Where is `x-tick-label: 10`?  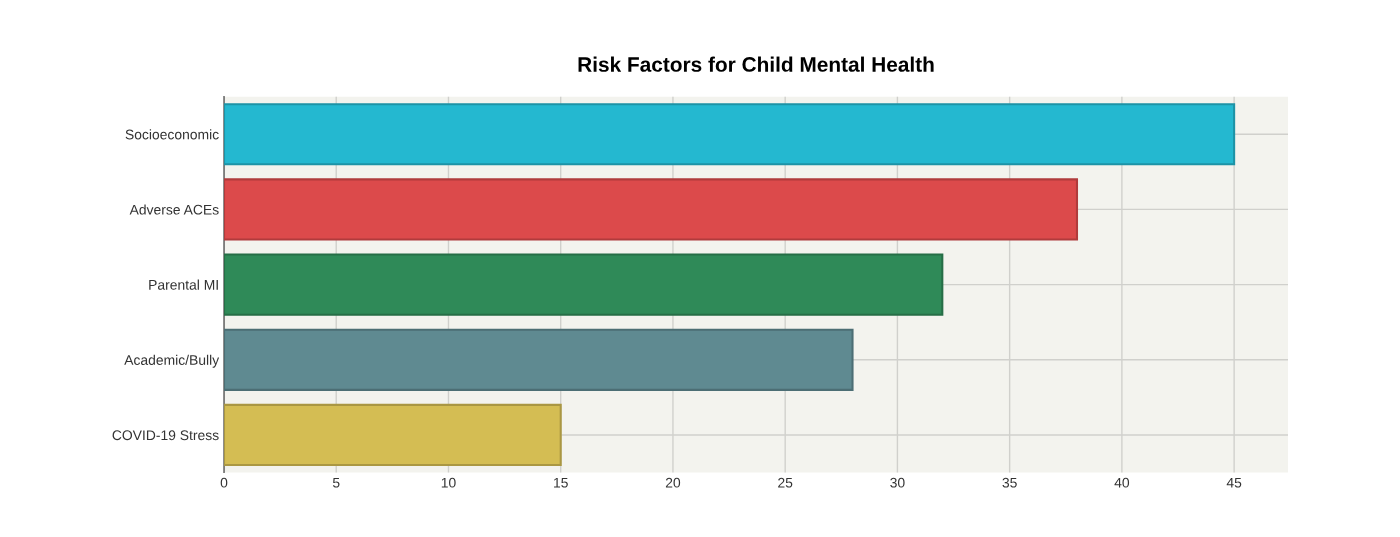
x-tick-label: 10 is located at coordinates (448, 482).